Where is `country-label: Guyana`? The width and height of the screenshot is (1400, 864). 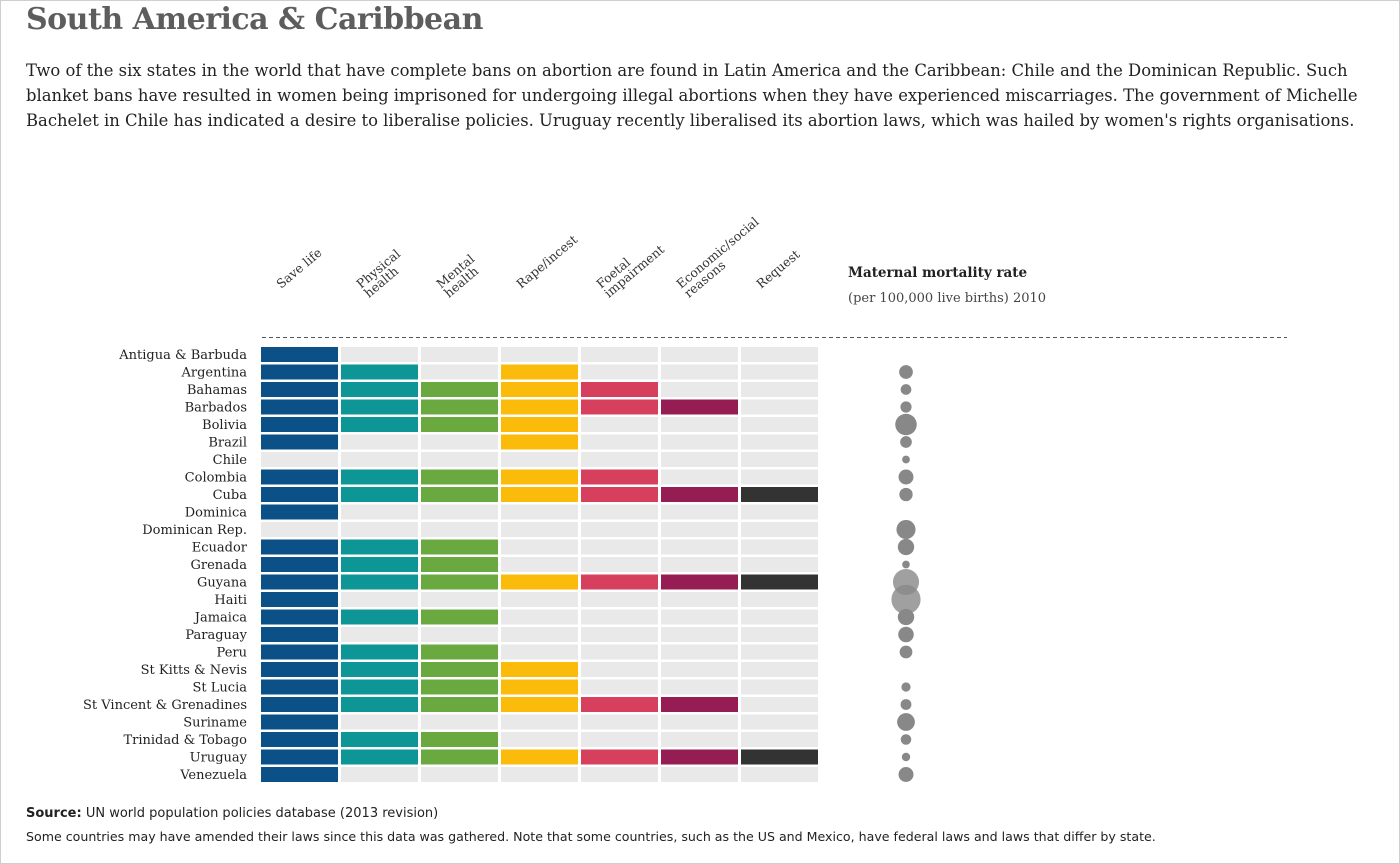 country-label: Guyana is located at coordinates (222, 583).